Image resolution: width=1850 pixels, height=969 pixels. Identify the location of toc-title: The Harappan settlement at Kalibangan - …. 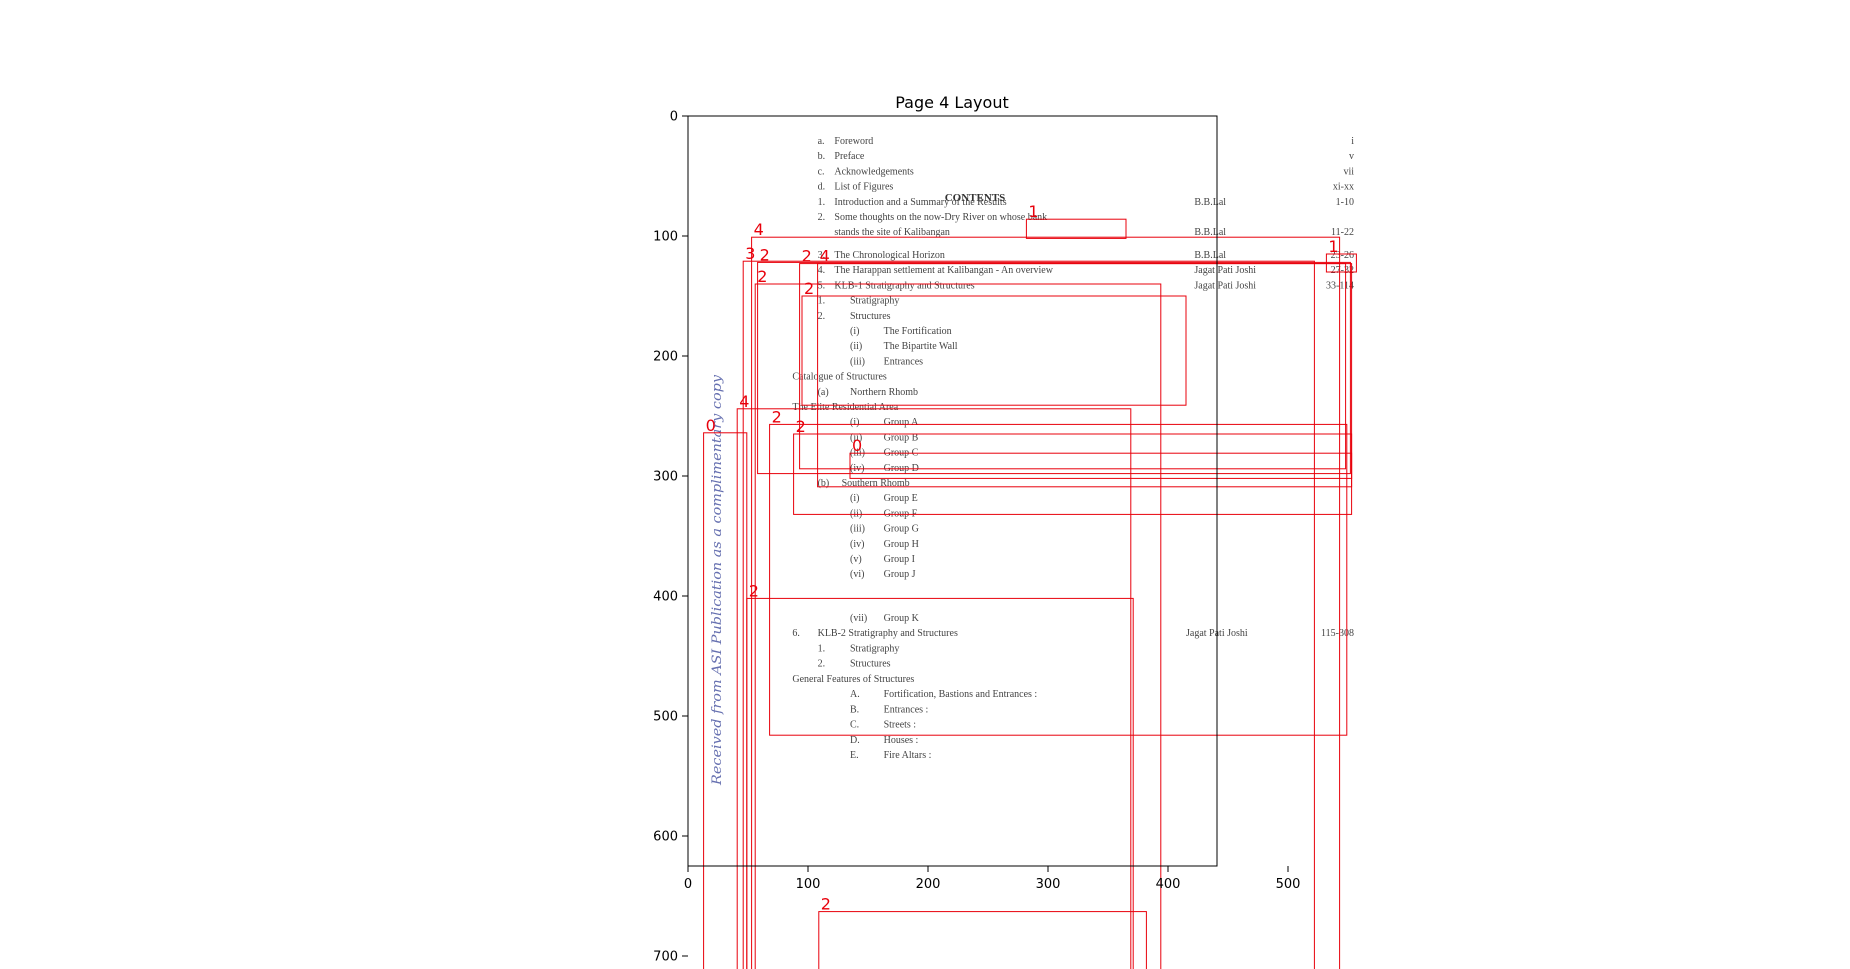
(943, 270).